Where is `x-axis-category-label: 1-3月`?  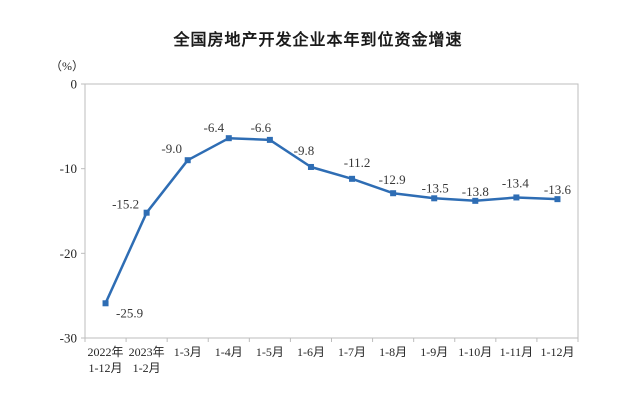 x-axis-category-label: 1-3月 is located at coordinates (188, 352).